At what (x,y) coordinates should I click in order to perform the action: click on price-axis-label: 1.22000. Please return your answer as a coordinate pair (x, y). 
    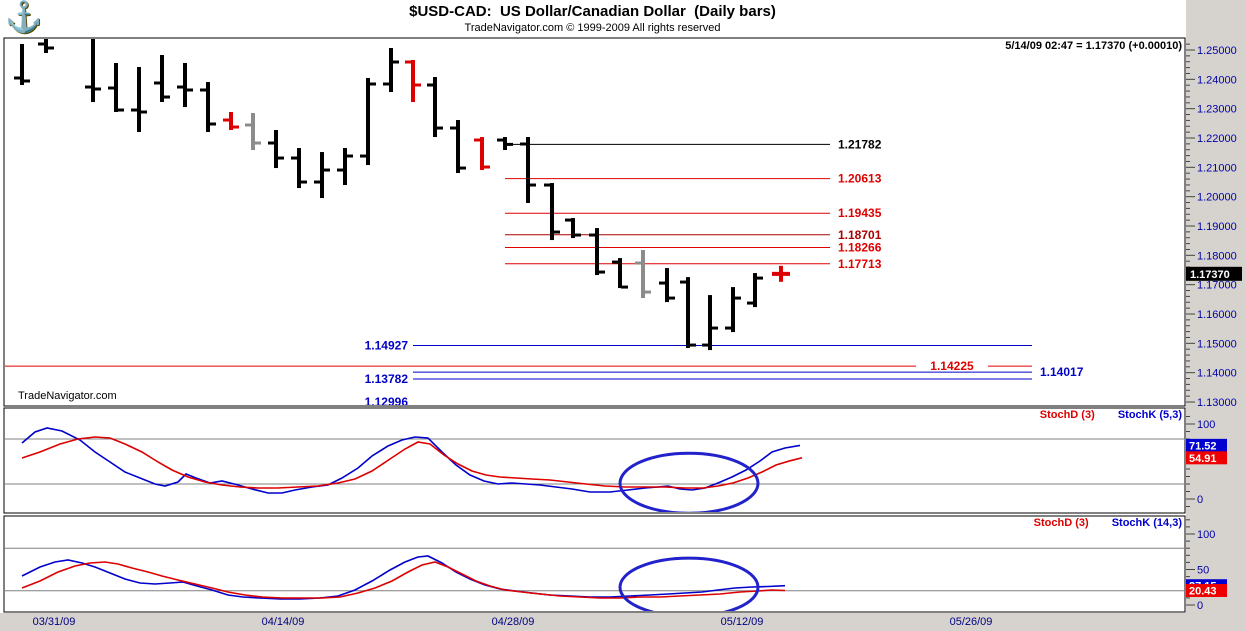
    Looking at the image, I should click on (1217, 139).